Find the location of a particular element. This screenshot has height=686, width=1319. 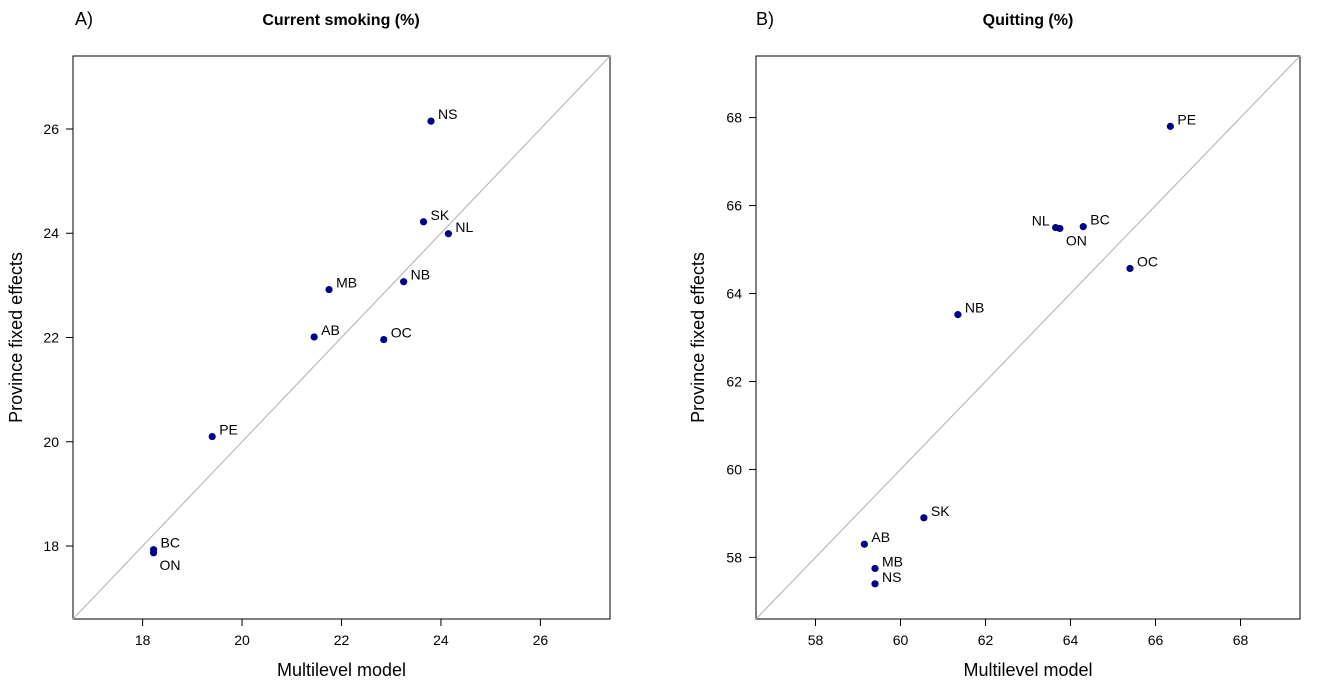

y-tick-label: 24 is located at coordinates (51, 233).